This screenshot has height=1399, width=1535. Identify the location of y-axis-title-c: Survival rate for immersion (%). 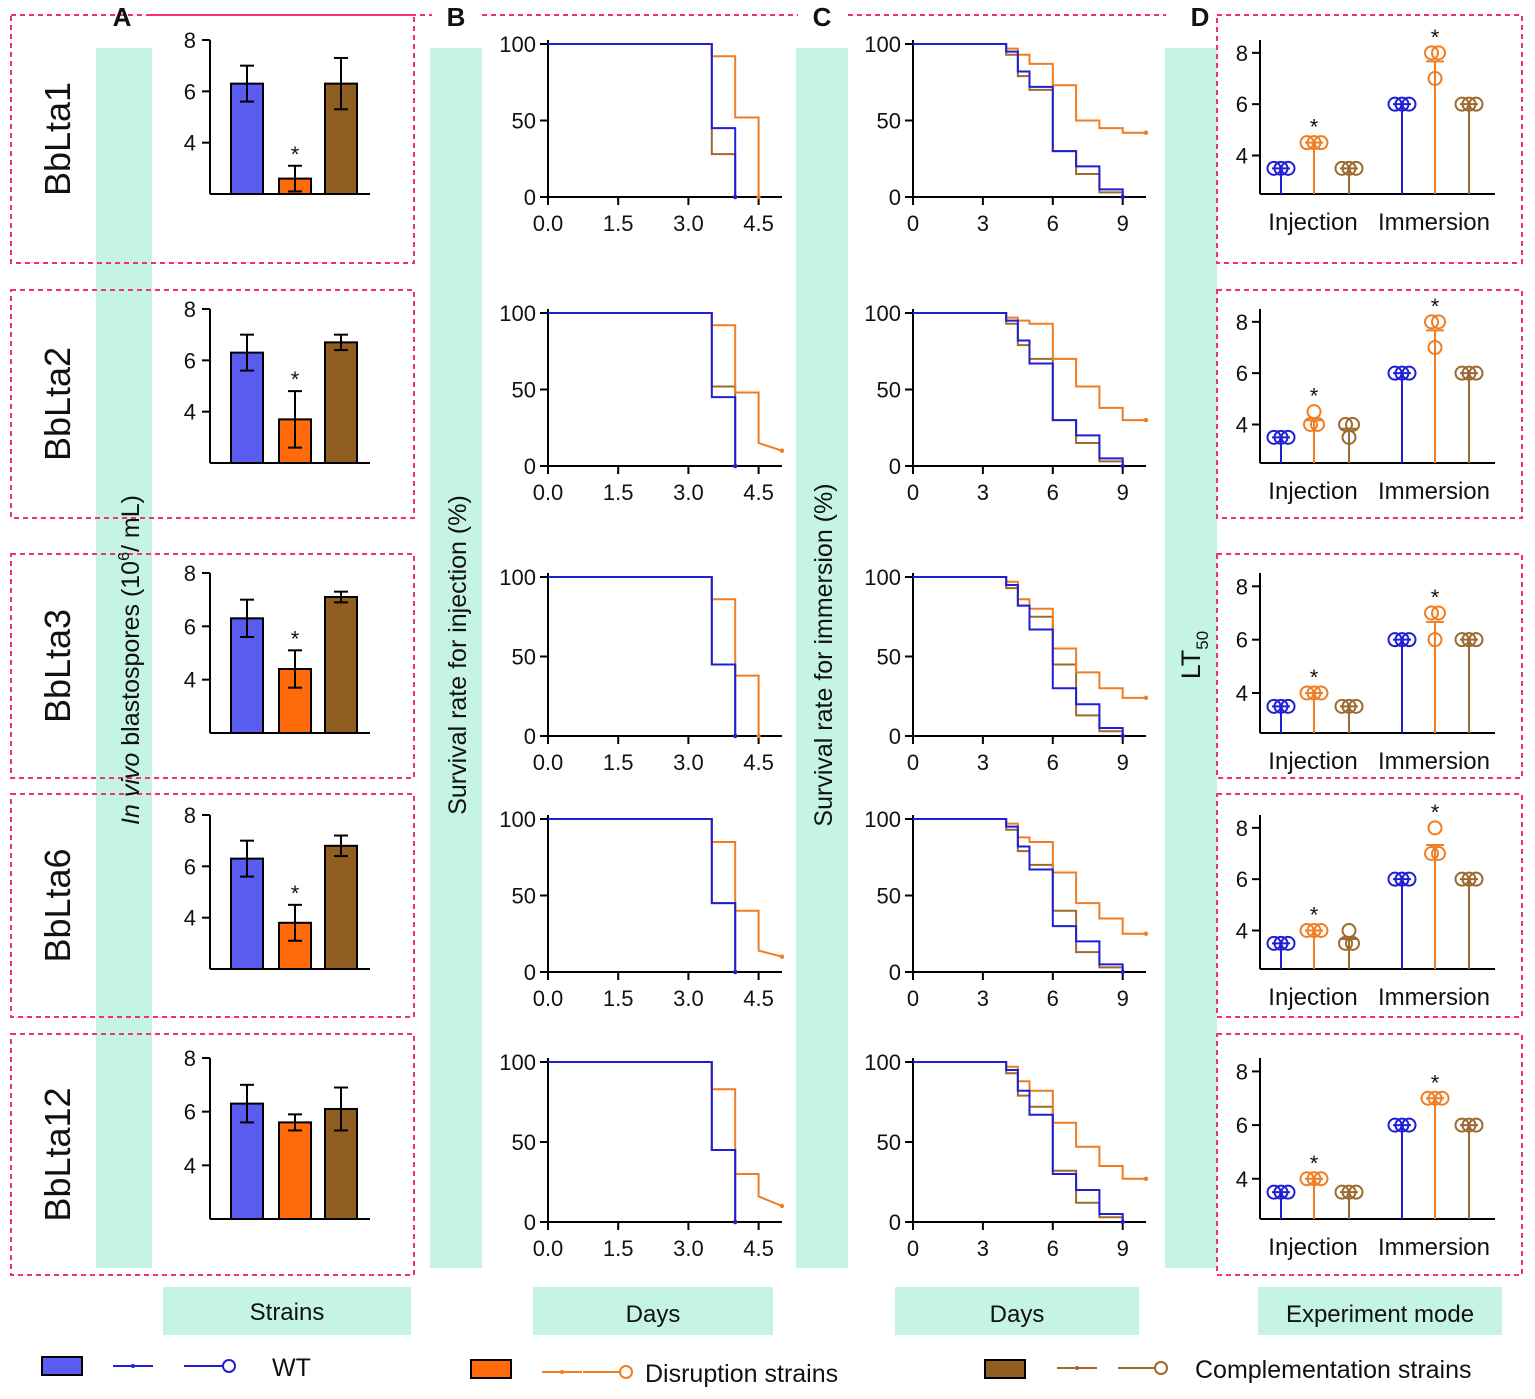
(824, 654).